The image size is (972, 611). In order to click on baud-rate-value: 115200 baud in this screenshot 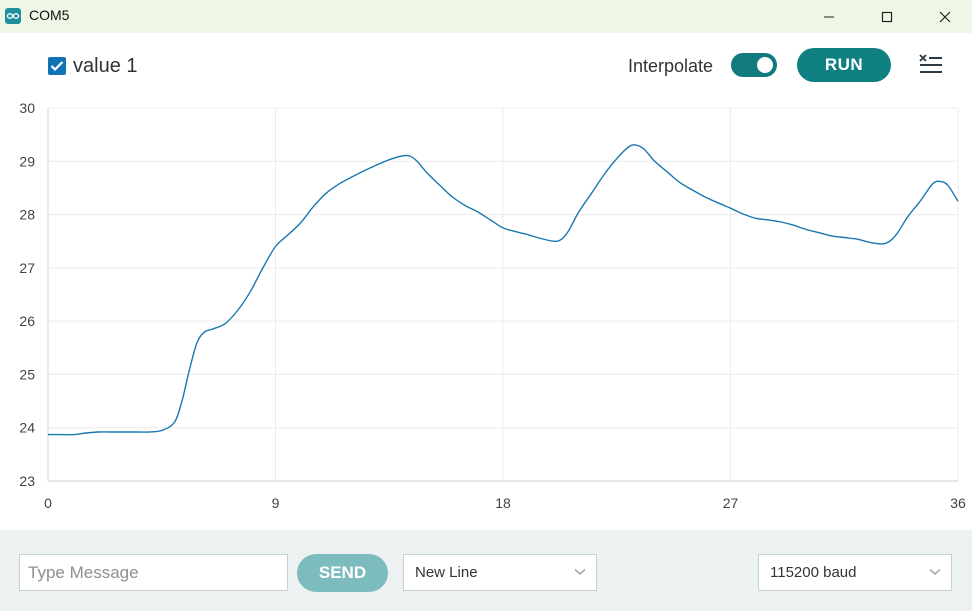, I will do `click(813, 572)`.